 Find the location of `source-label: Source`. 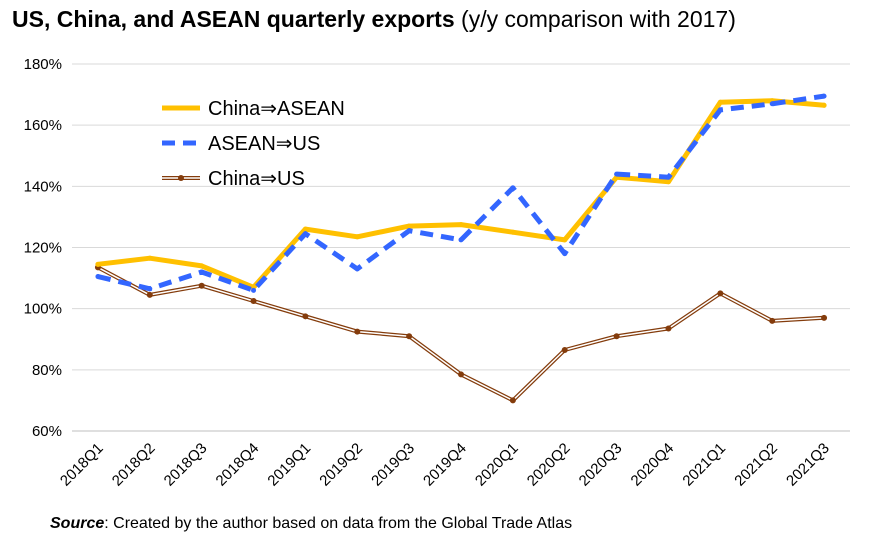

source-label: Source is located at coordinates (77, 523).